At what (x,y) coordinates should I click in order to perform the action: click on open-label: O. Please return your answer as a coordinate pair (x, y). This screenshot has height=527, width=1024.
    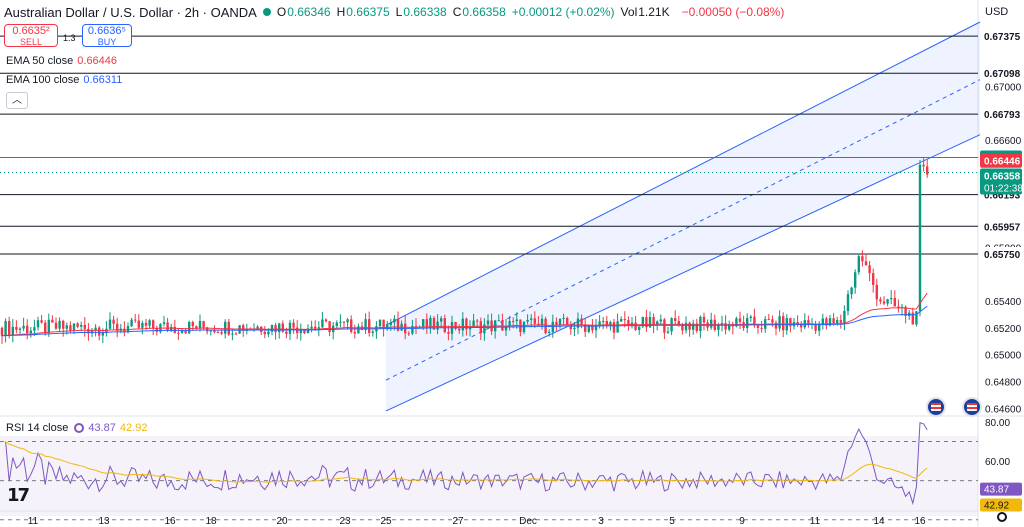
    Looking at the image, I should click on (281, 12).